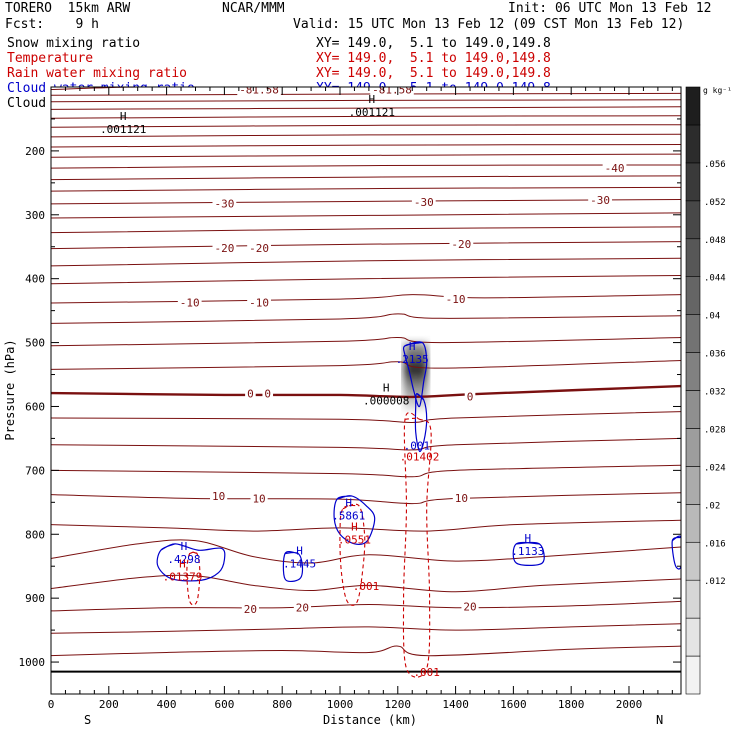 This screenshot has width=740, height=740. I want to click on colorbar-tick-label: .044, so click(715, 279).